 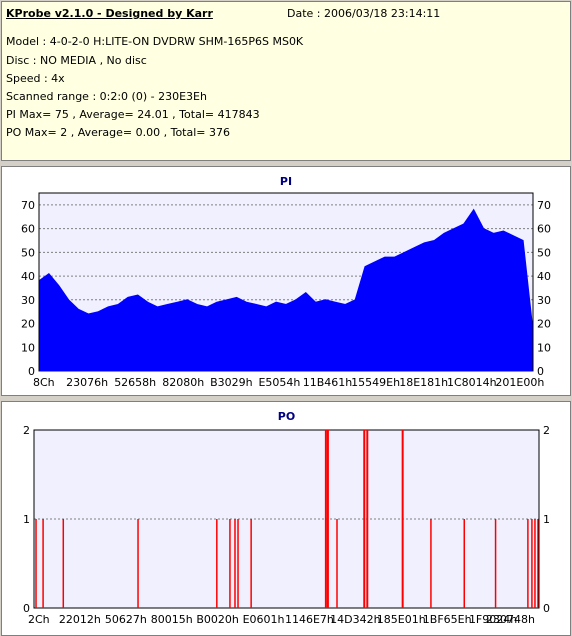 What do you see at coordinates (544, 252) in the screenshot?
I see `y-tick-label-right: 50` at bounding box center [544, 252].